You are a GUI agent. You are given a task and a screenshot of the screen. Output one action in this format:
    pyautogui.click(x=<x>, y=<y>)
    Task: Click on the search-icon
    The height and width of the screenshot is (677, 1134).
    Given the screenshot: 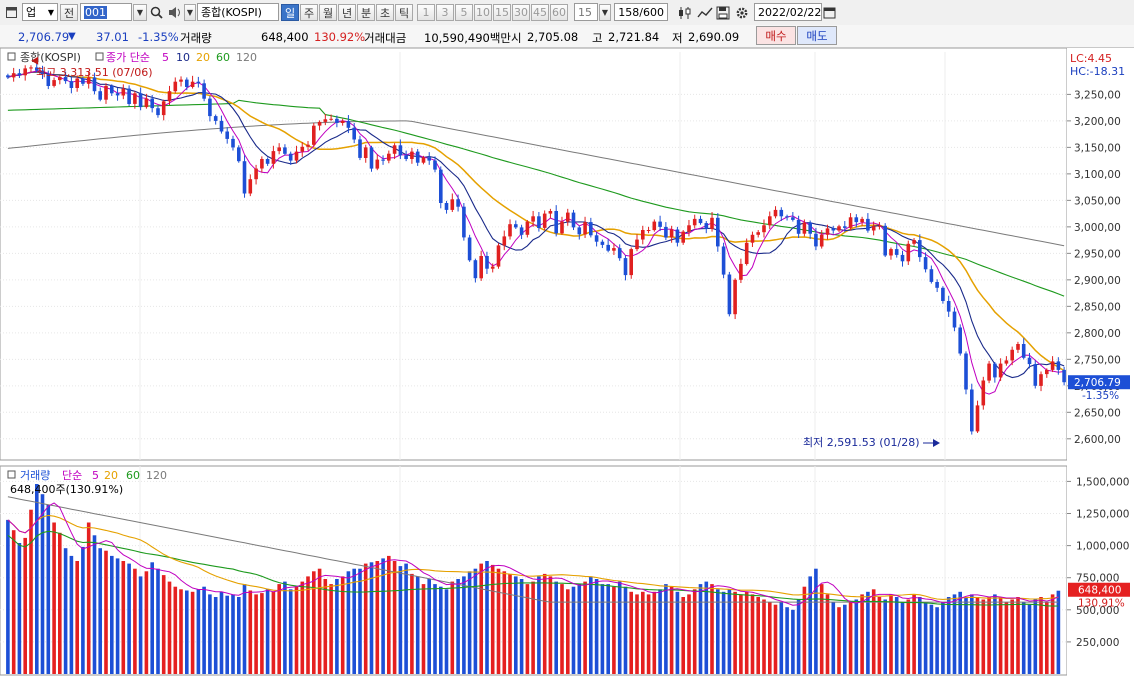 What is the action you would take?
    pyautogui.click(x=156, y=12)
    